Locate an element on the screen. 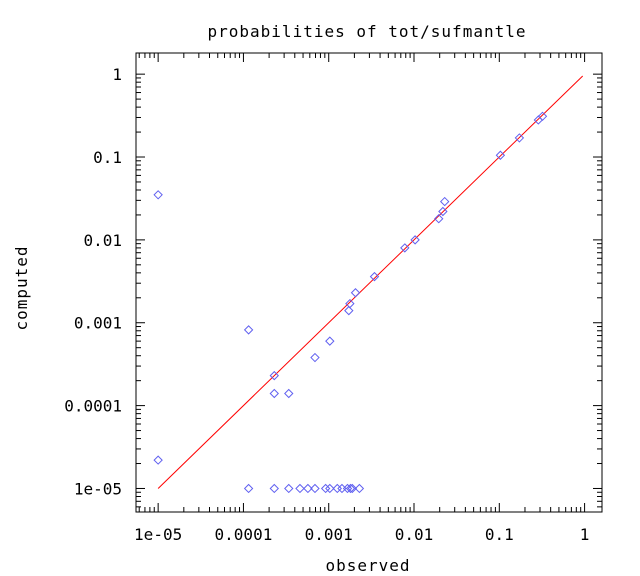 Image resolution: width=640 pixels, height=576 pixels. x-tick-labels: 1e-05 0.0001 0.001 0.01 0.1 1 is located at coordinates (361, 534).